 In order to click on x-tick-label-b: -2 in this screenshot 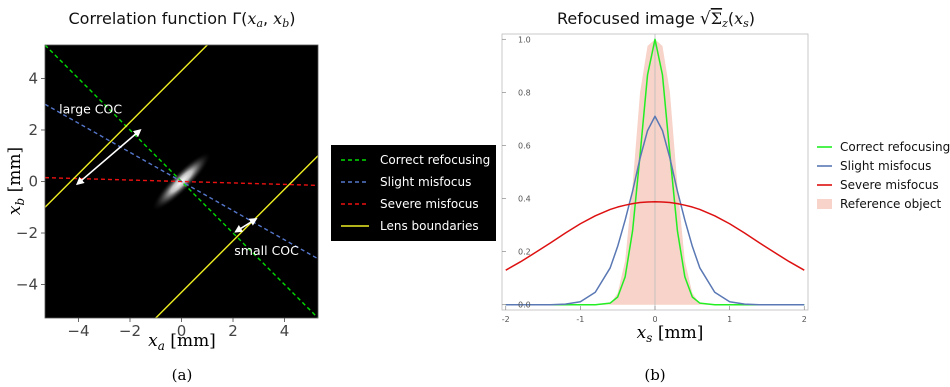, I will do `click(506, 319)`.